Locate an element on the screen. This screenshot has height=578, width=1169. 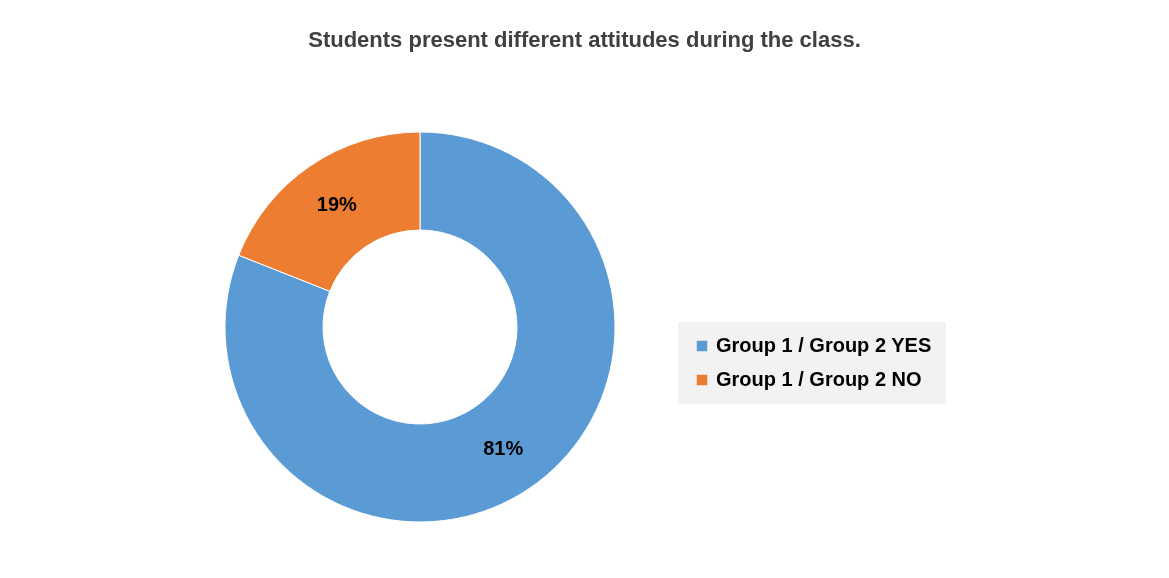
legend-label: Group 1 / Group 2 NO is located at coordinates (819, 379).